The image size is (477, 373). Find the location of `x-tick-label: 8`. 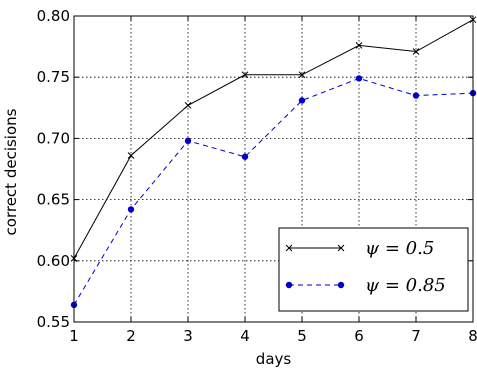

x-tick-label: 8 is located at coordinates (472, 336).